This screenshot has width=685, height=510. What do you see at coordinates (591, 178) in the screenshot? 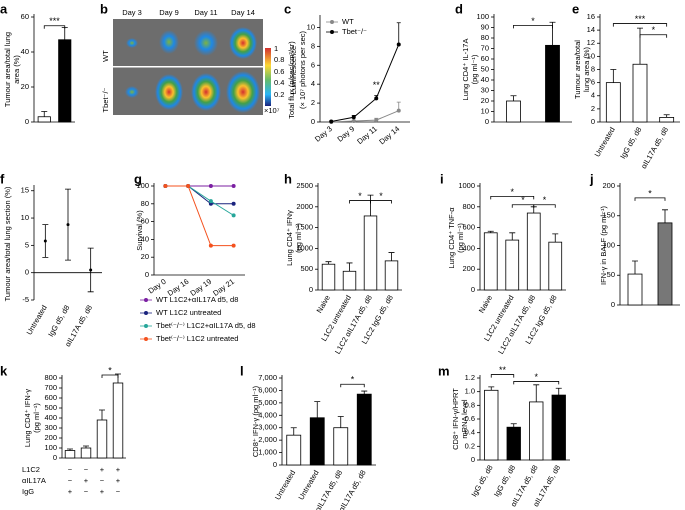
I see `panel-label: j` at bounding box center [591, 178].